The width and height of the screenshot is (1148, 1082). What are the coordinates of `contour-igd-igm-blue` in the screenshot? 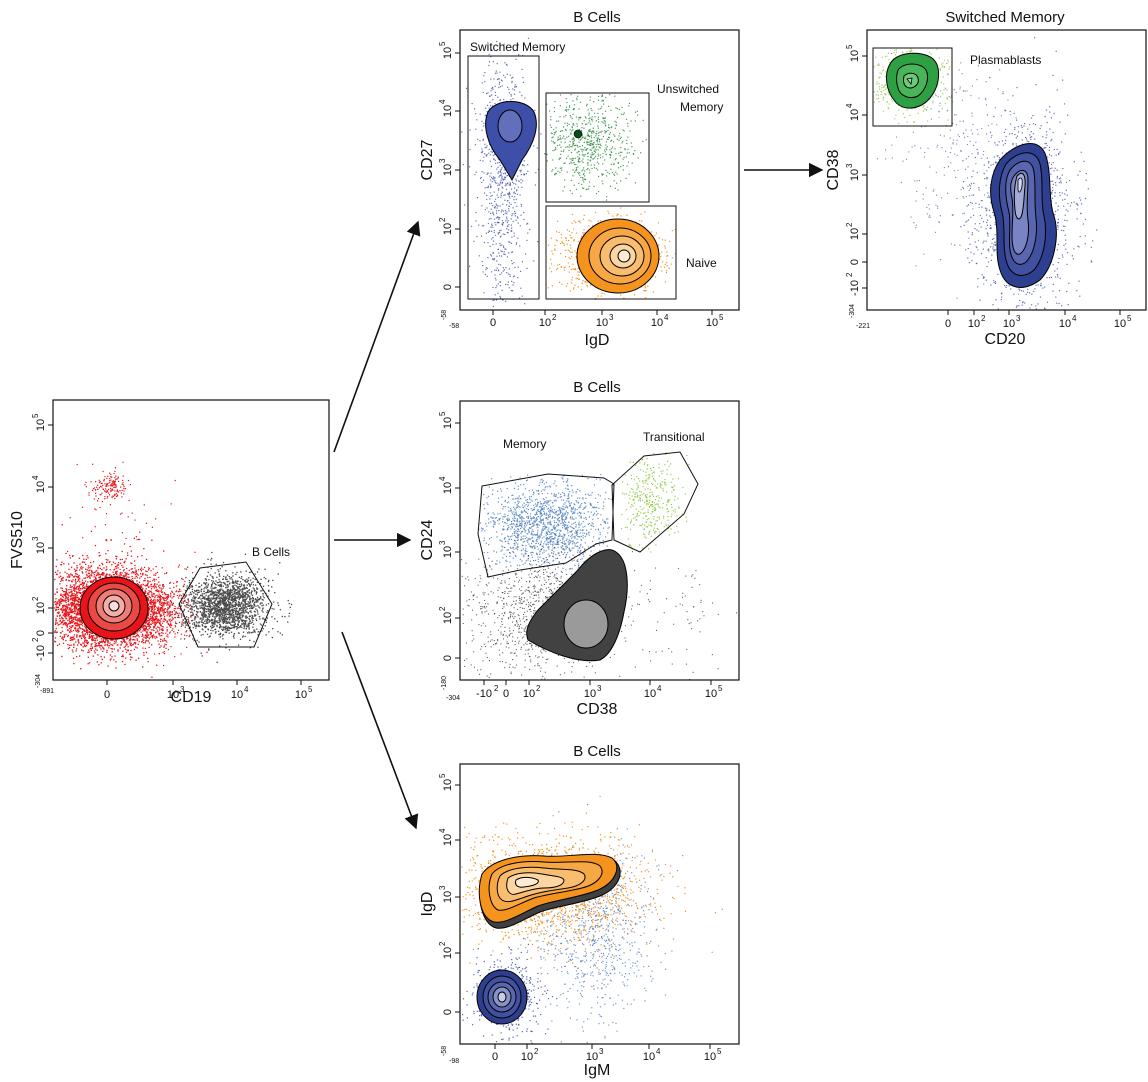 It's located at (502, 997).